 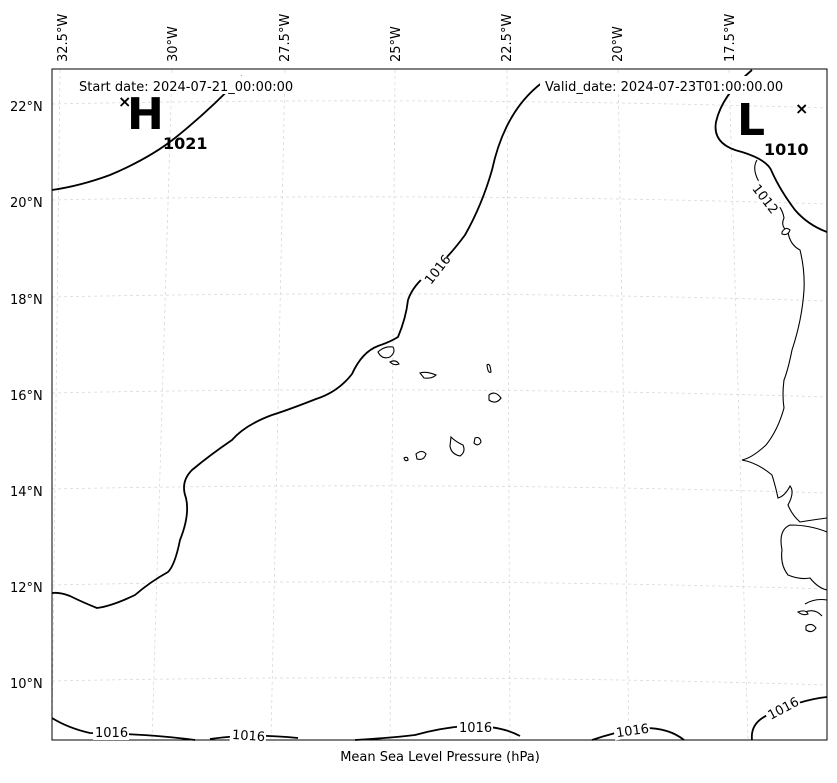 I want to click on coastline-africa, so click(x=784, y=388).